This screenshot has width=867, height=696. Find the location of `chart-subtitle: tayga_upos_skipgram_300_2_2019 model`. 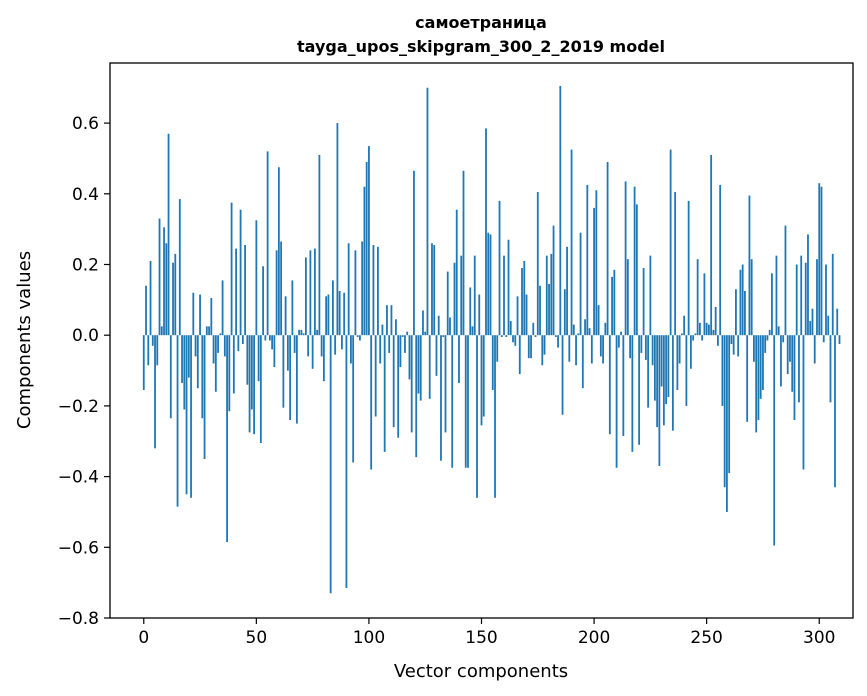

chart-subtitle: tayga_upos_skipgram_300_2_2019 model is located at coordinates (481, 46).